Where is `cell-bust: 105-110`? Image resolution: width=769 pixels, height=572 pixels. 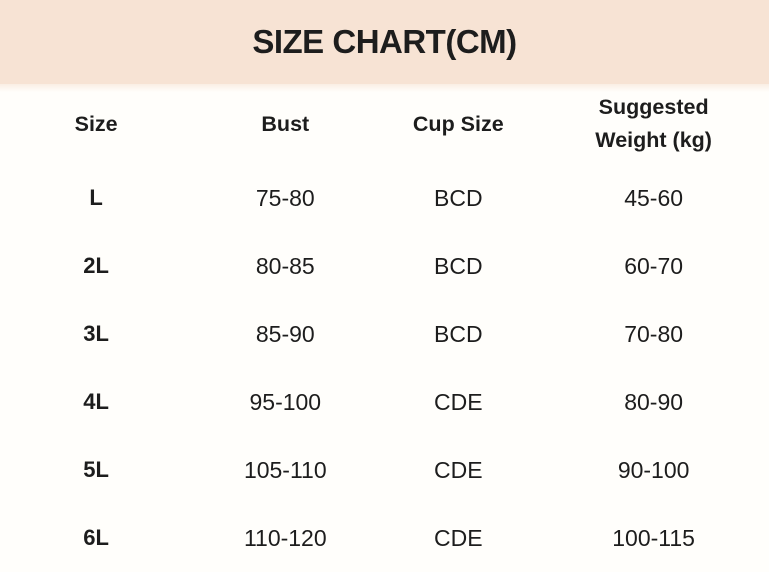 cell-bust: 105-110 is located at coordinates (285, 469).